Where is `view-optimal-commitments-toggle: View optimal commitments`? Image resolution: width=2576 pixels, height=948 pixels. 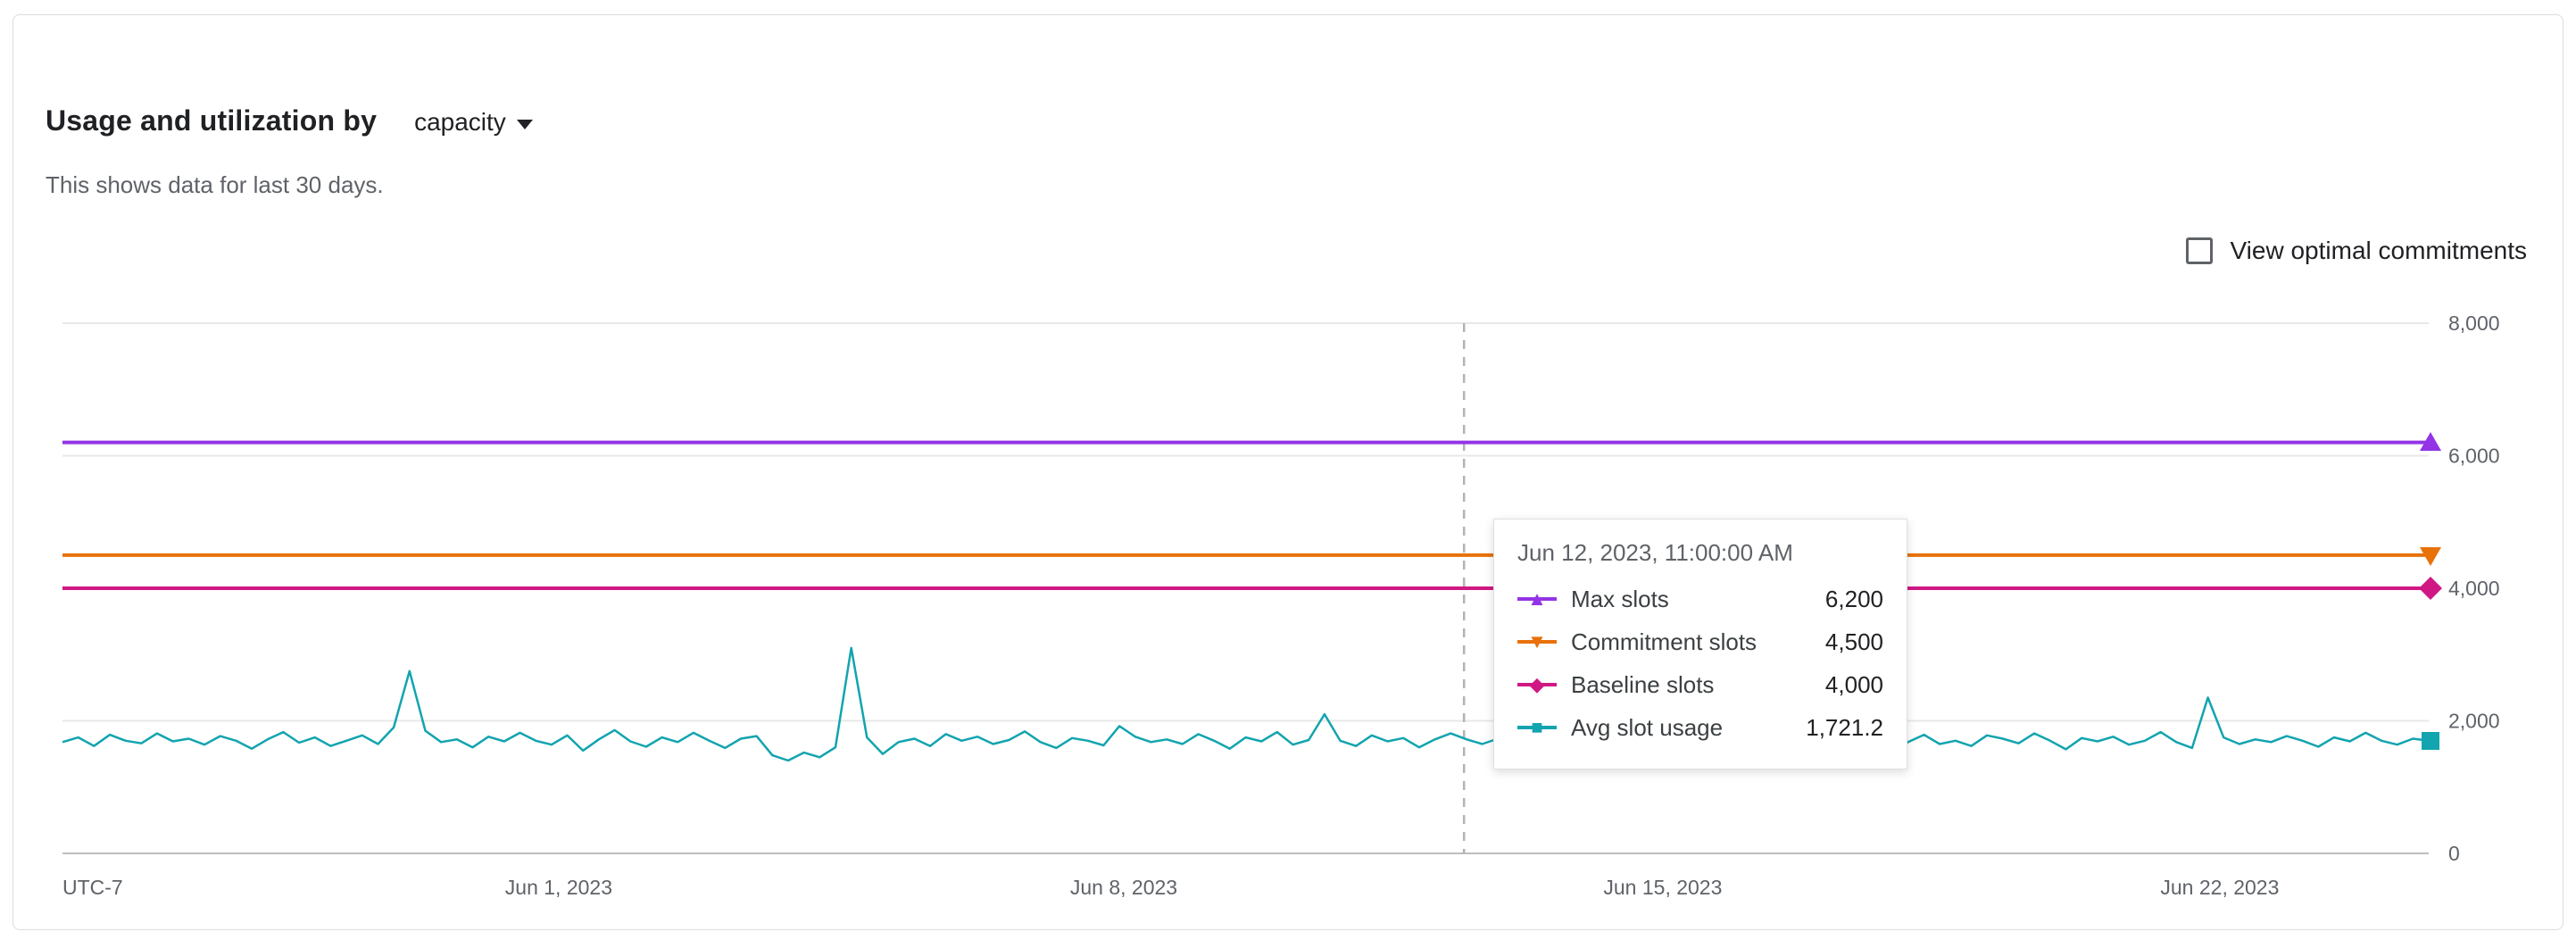
view-optimal-commitments-toggle: View optimal commitments is located at coordinates (2356, 251).